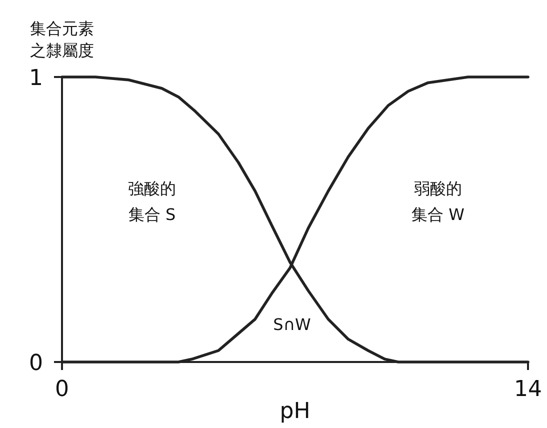 This screenshot has height=428, width=547. What do you see at coordinates (295, 411) in the screenshot?
I see `x-axis-title: pH` at bounding box center [295, 411].